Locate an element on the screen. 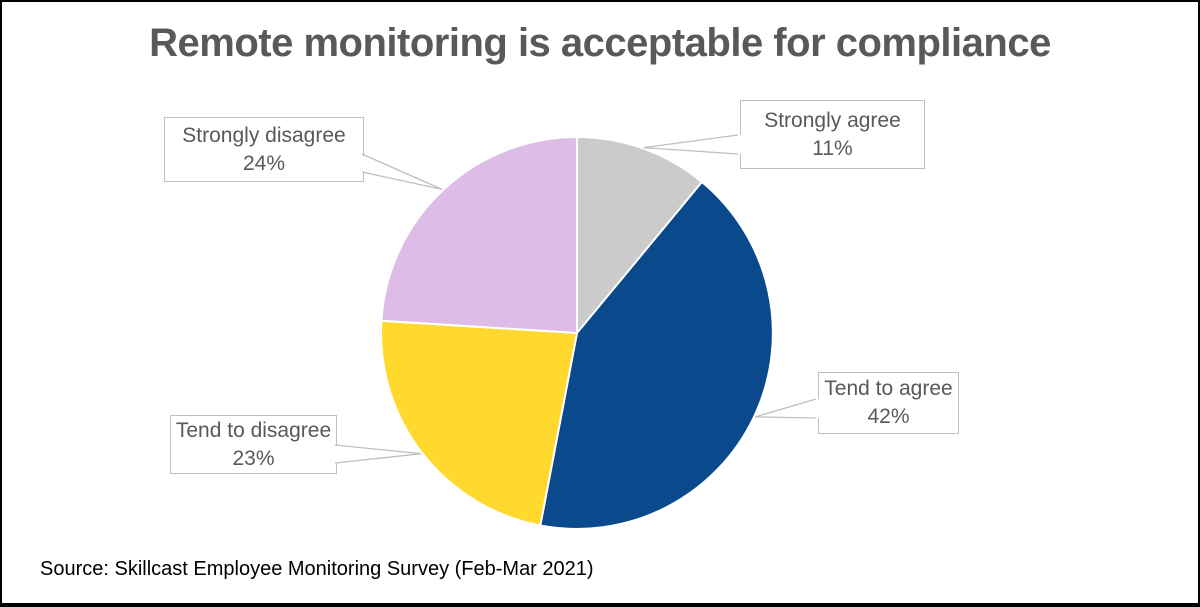  callout-leader-fill-tend-to-agree is located at coordinates (787, 408).